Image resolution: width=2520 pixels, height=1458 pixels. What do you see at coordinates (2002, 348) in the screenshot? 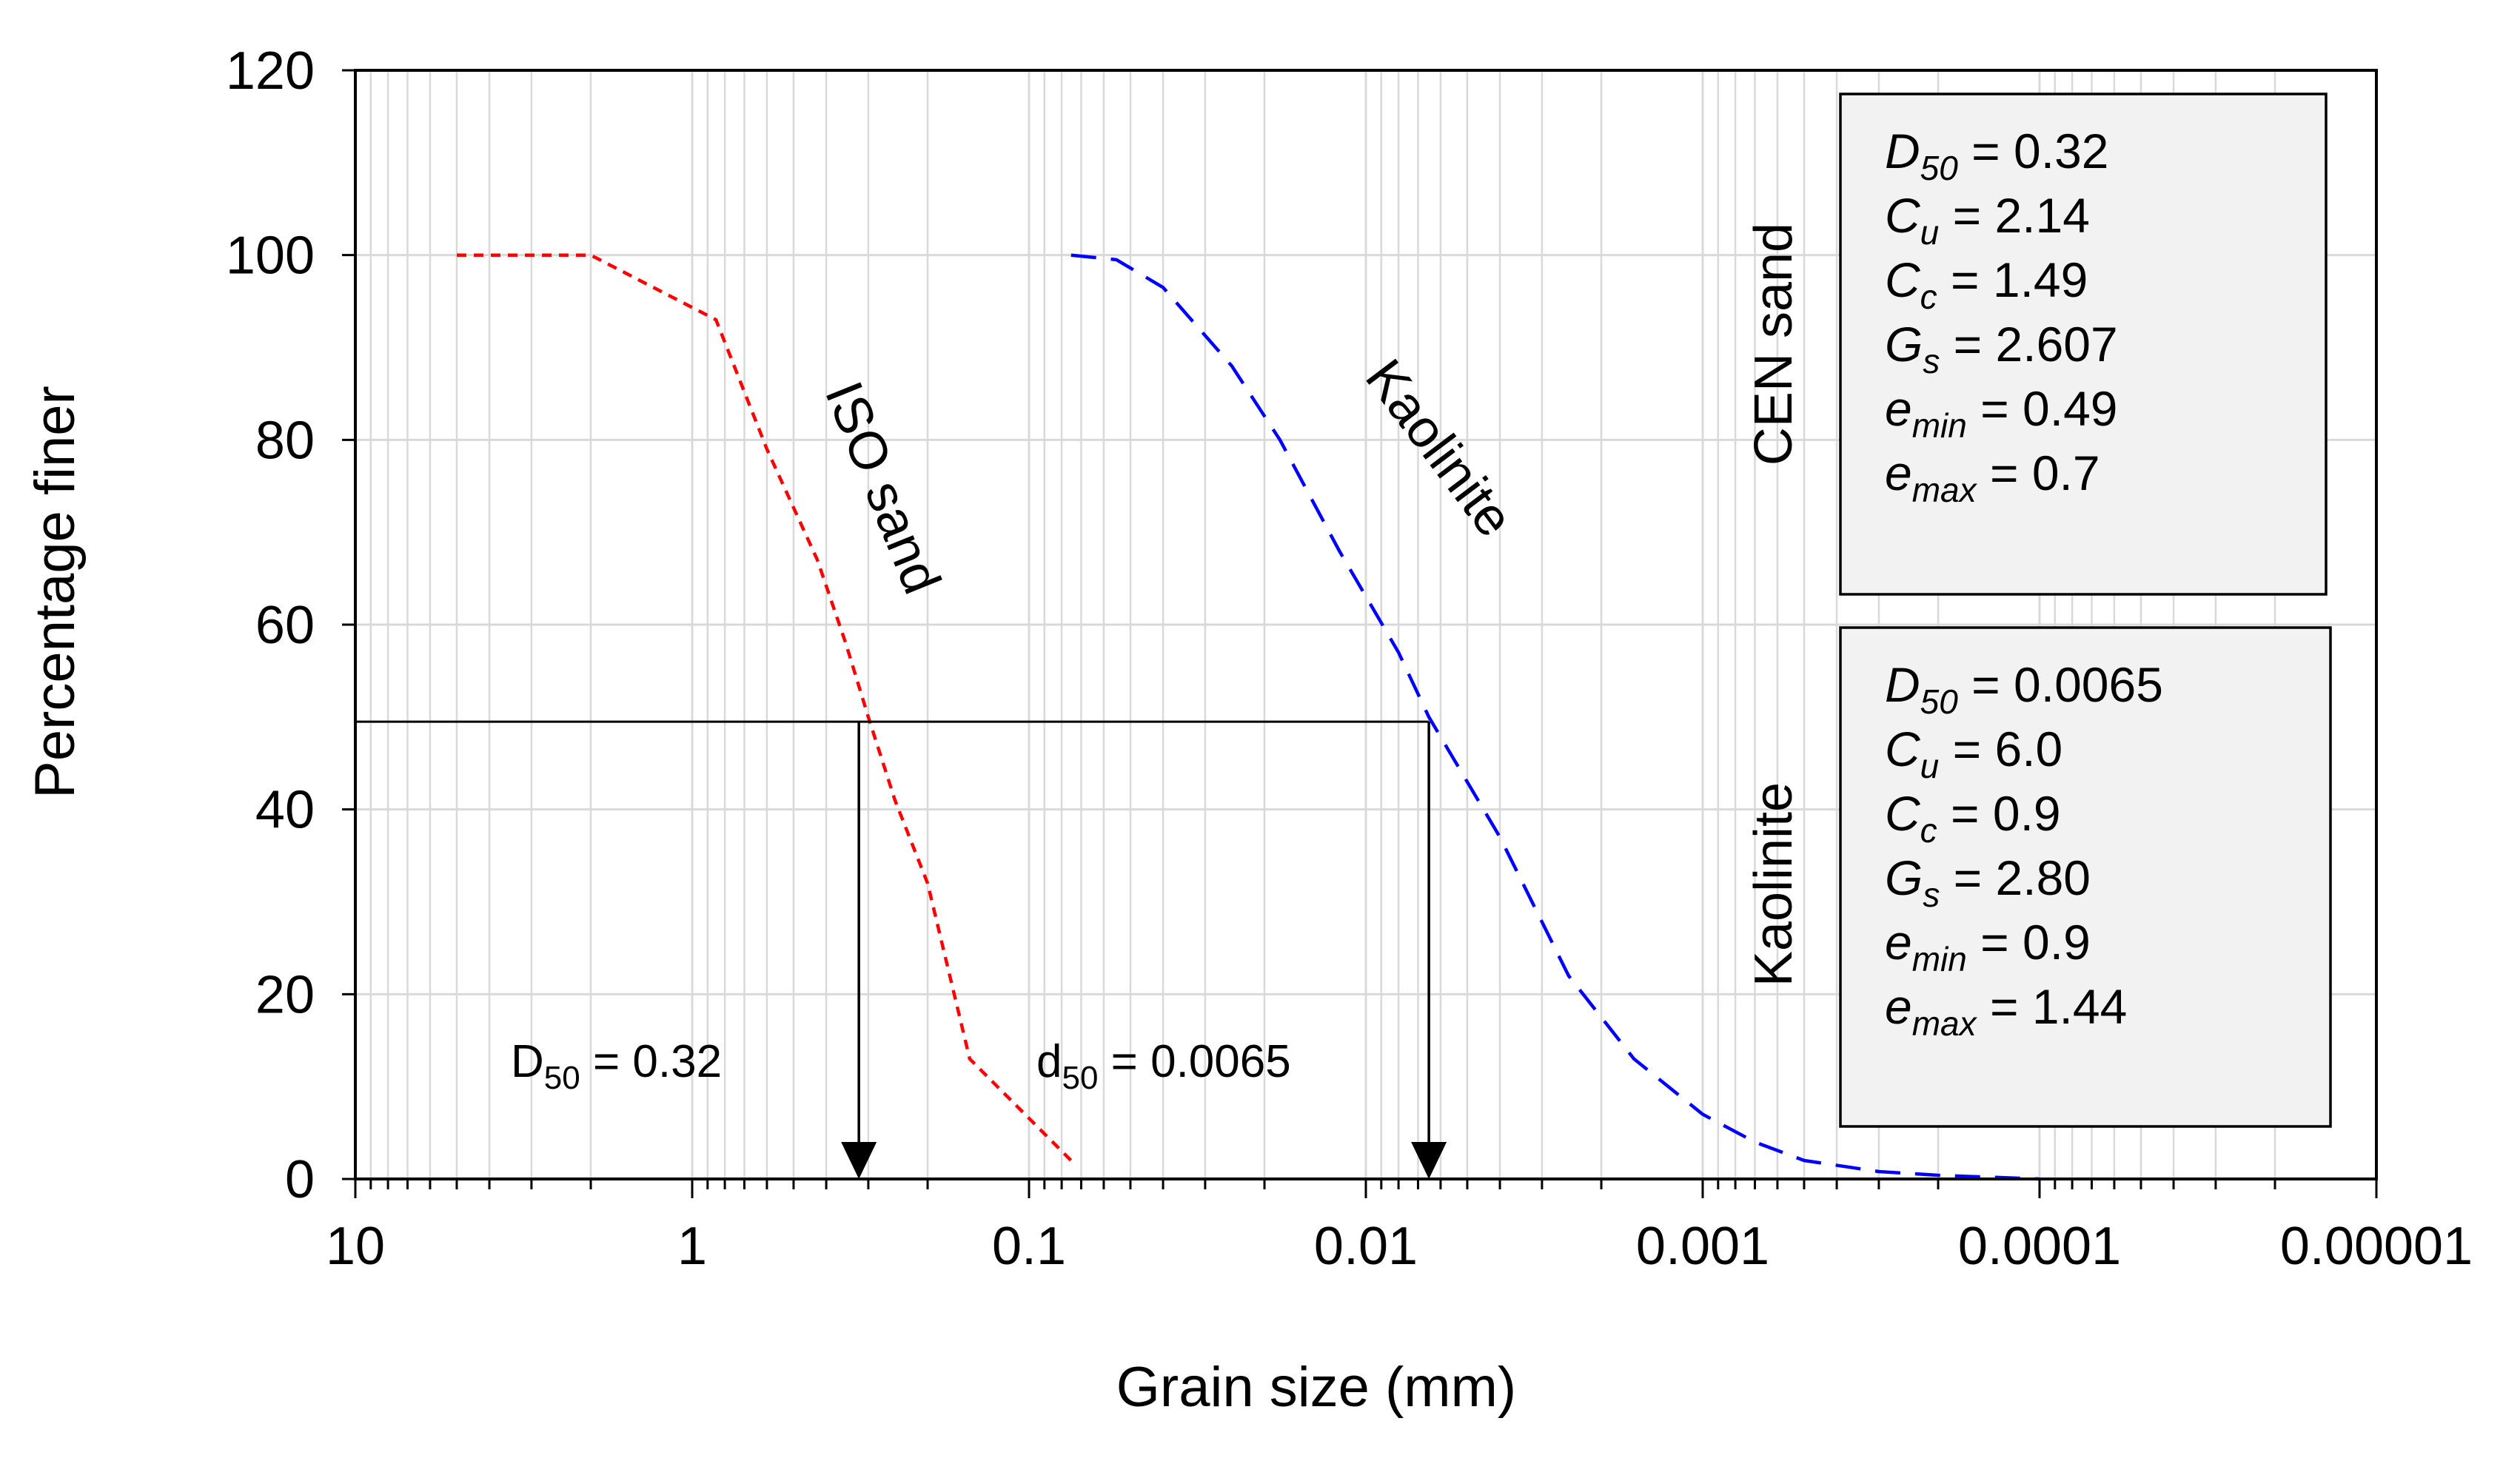
I see `property-row: Gs = 2.607` at bounding box center [2002, 348].